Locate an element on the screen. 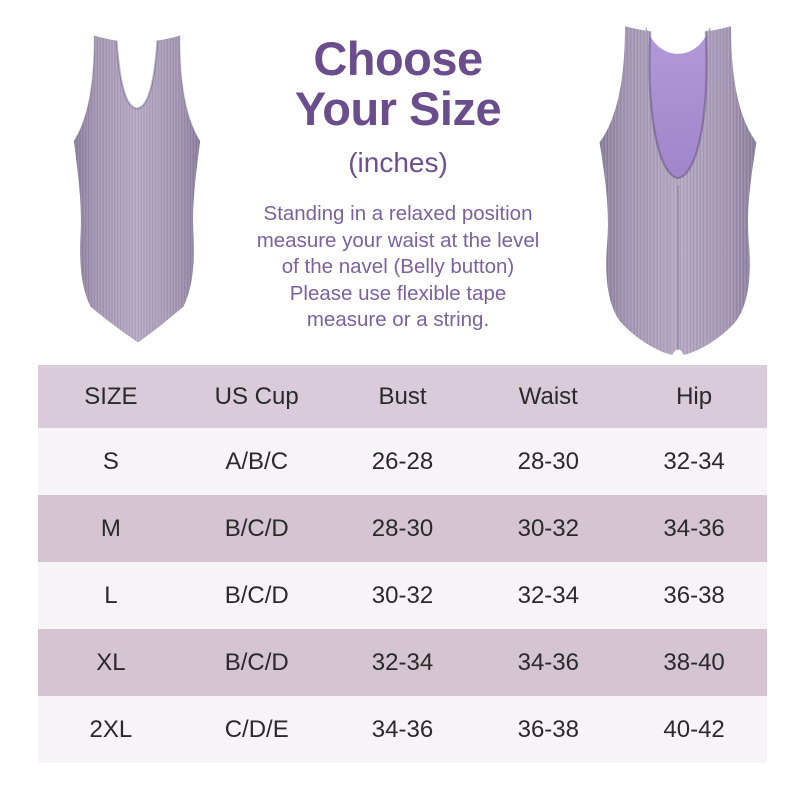 This screenshot has height=800, width=800. instruction-line: measure or a string. is located at coordinates (398, 319).